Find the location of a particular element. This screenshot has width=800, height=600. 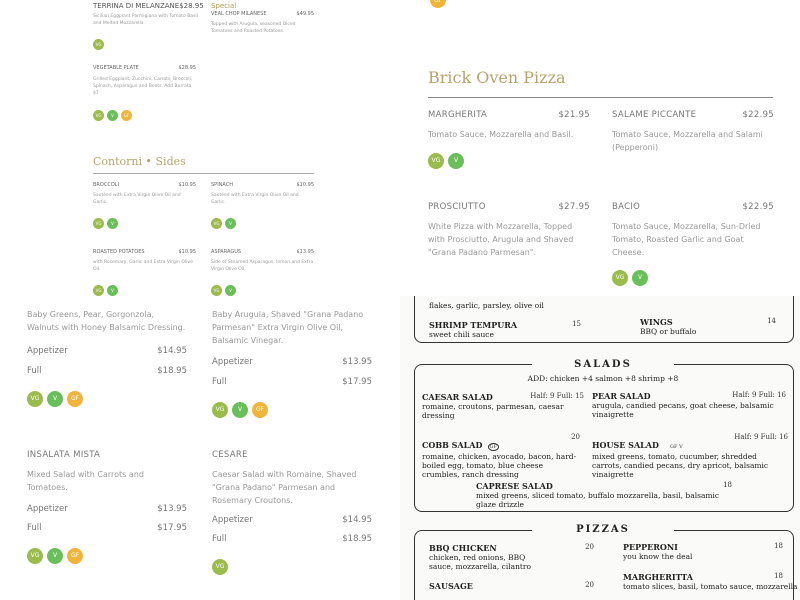

item-name: SALAME PICCANTE is located at coordinates (654, 115).